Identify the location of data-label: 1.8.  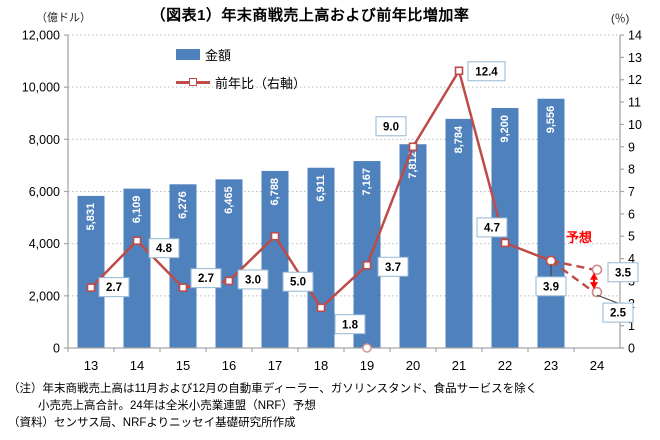
(350, 325).